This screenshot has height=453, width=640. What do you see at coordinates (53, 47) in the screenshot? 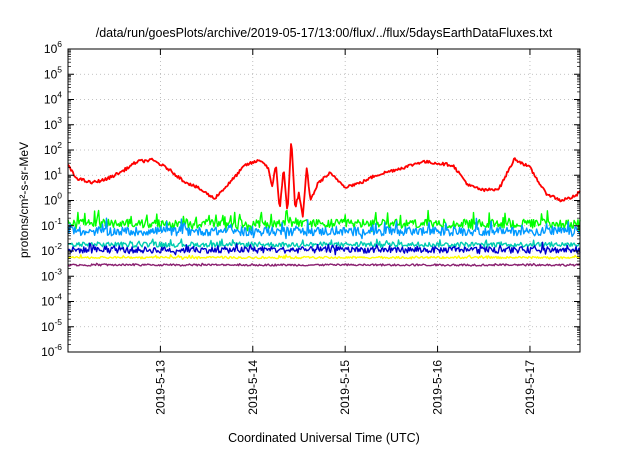
I see `y-tick-label: 10⁶` at bounding box center [53, 47].